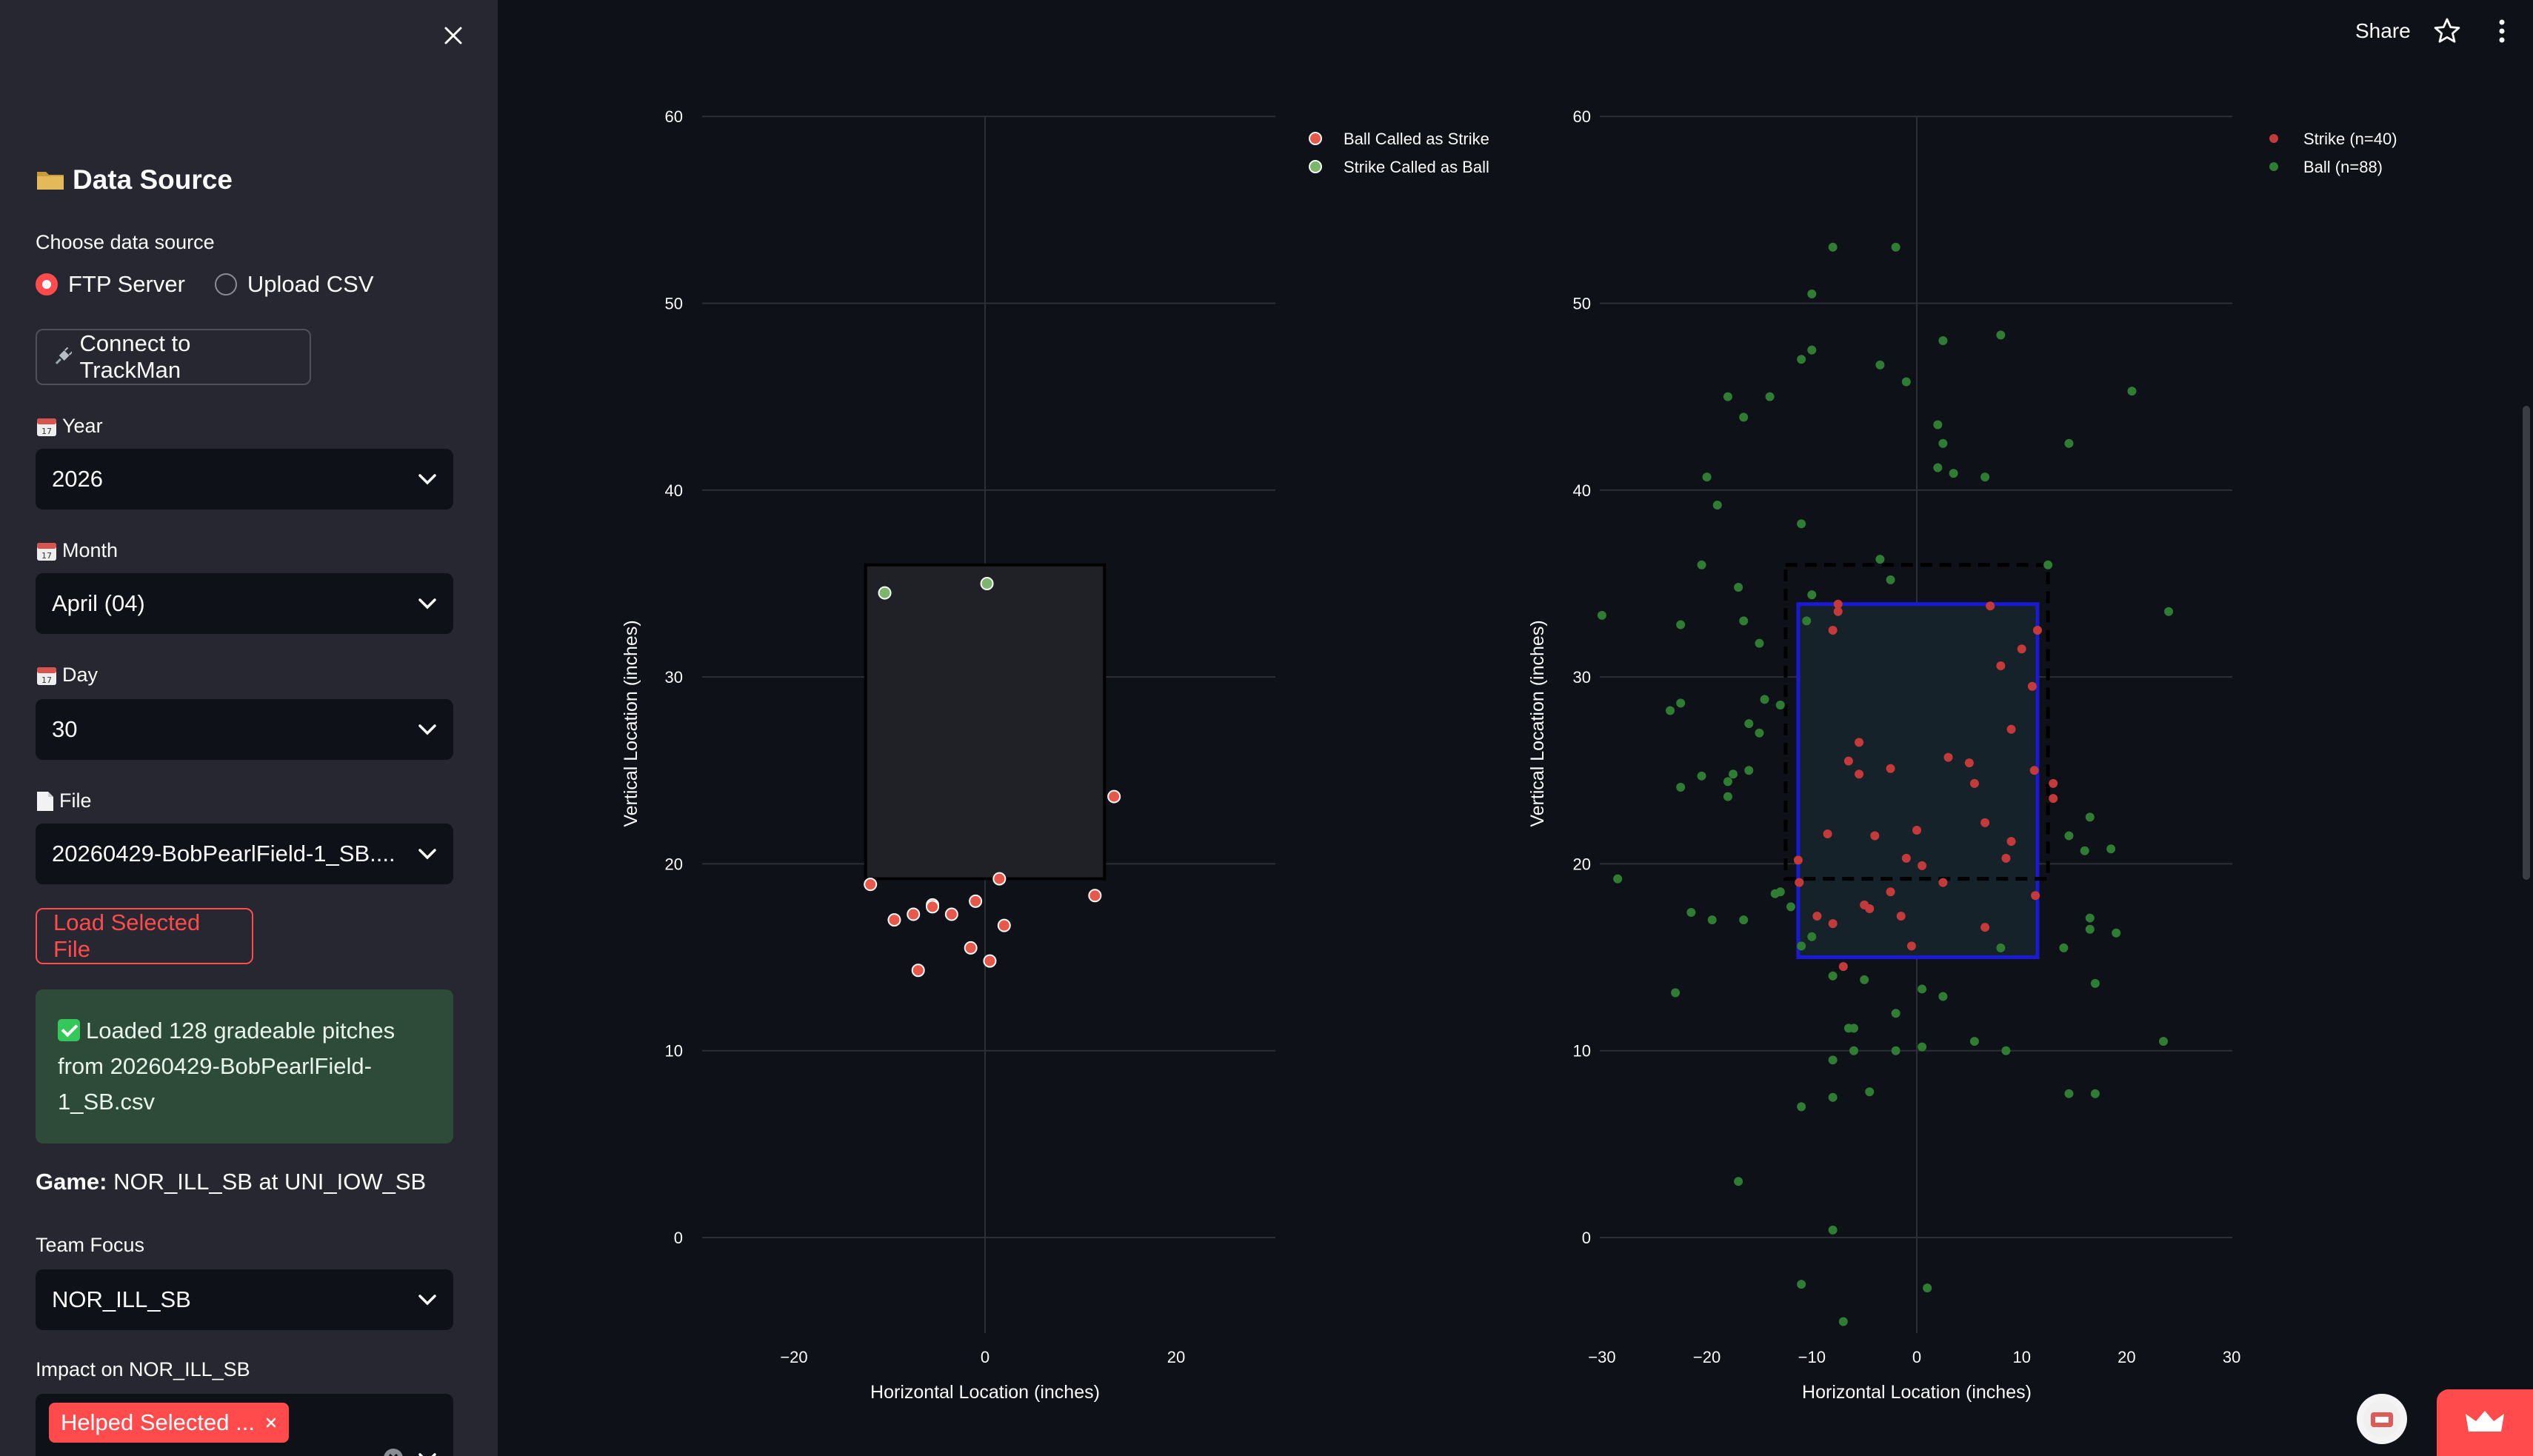 This screenshot has width=2533, height=1456. I want to click on month-select: April (04), so click(244, 603).